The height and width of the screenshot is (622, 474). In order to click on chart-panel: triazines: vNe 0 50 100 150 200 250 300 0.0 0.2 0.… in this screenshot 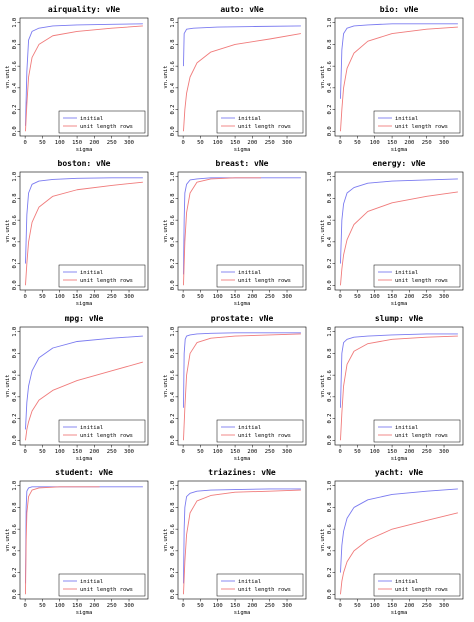, I will do `click(235, 541)`.